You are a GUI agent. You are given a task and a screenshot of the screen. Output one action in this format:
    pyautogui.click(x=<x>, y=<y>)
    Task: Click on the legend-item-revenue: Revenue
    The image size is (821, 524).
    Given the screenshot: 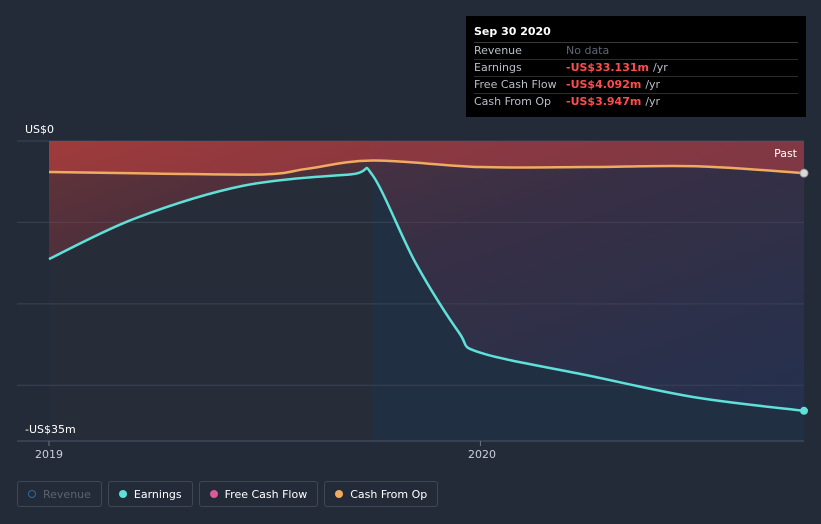 What is the action you would take?
    pyautogui.click(x=59, y=494)
    